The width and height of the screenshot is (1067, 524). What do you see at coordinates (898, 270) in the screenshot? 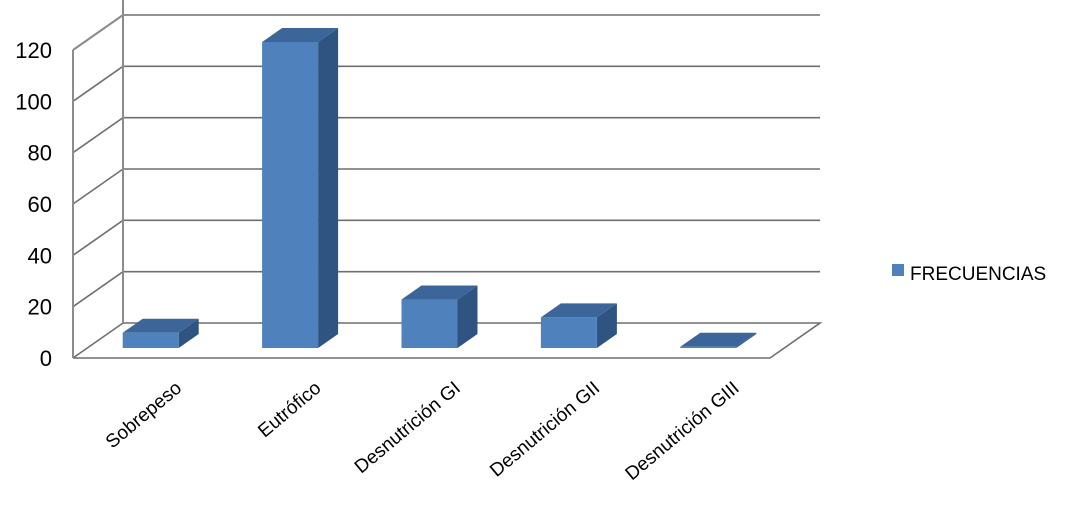
I see `legend-swatch` at bounding box center [898, 270].